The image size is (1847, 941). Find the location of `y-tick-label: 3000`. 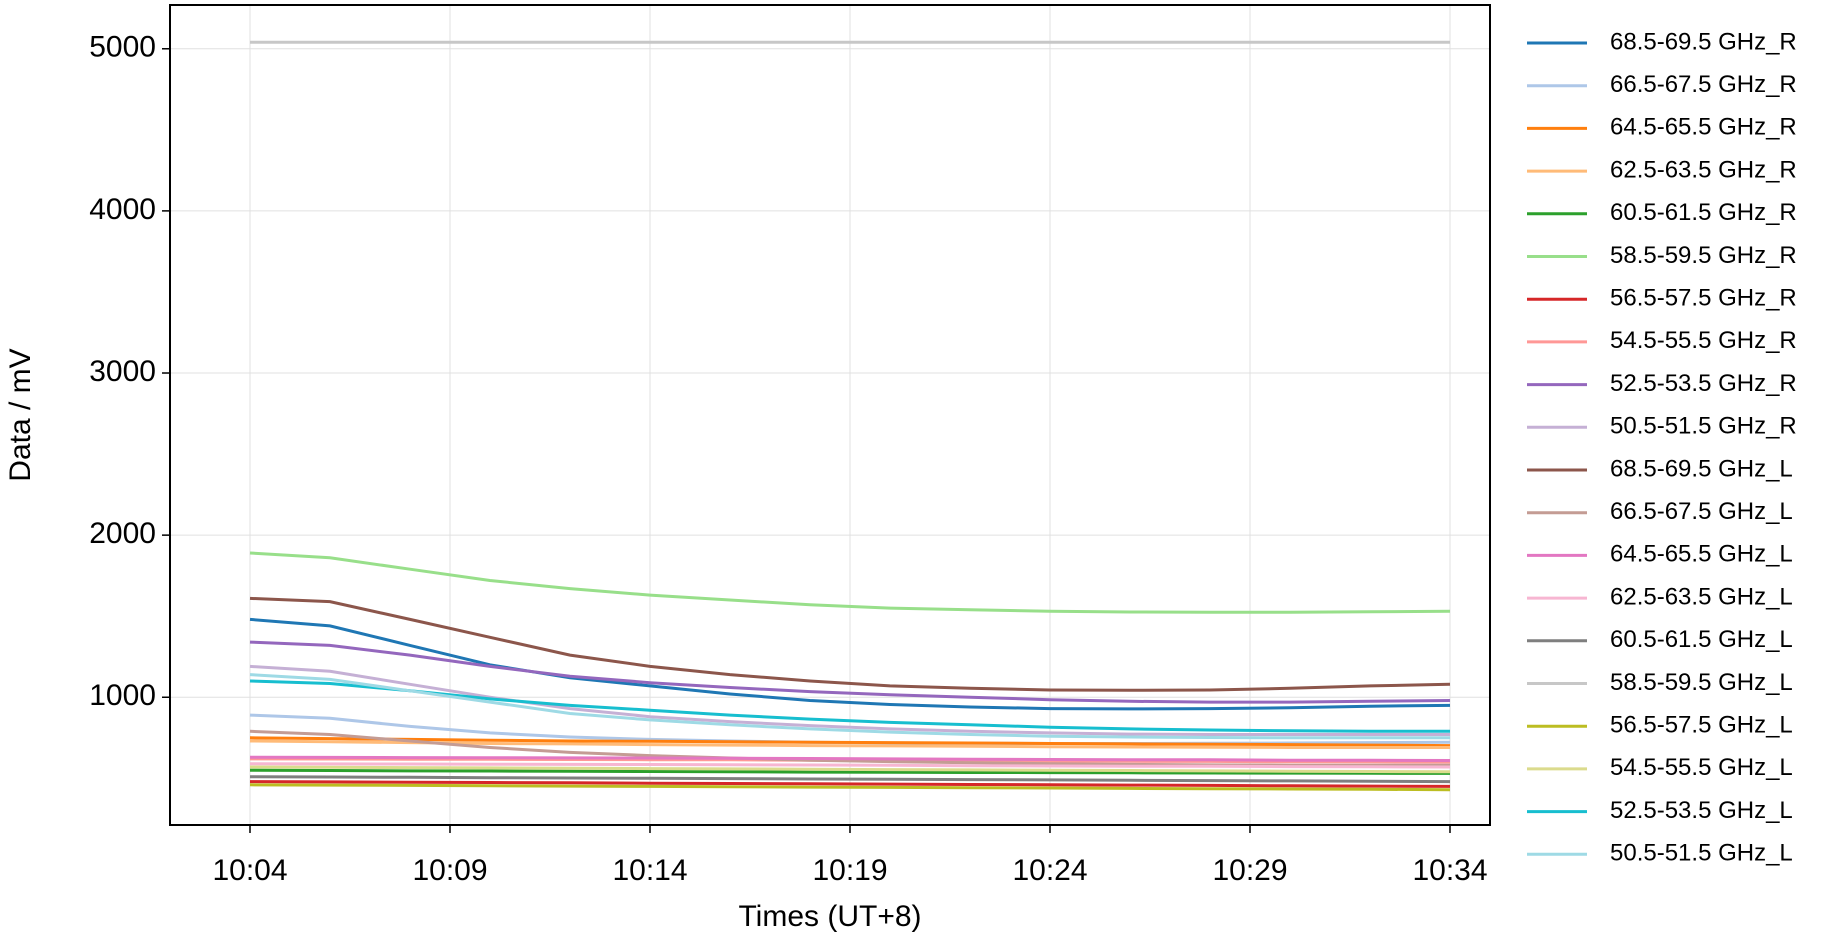

y-tick-label: 3000 is located at coordinates (122, 371).